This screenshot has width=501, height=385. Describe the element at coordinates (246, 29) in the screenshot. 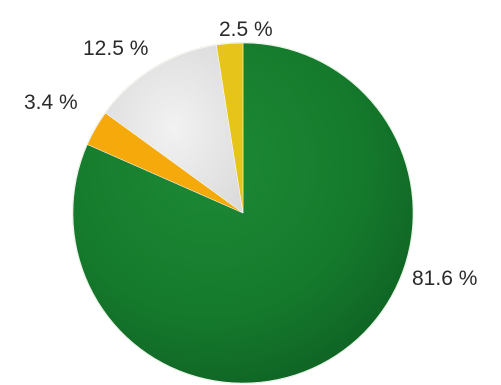

I see `label-2-5: 2.5 %` at that location.